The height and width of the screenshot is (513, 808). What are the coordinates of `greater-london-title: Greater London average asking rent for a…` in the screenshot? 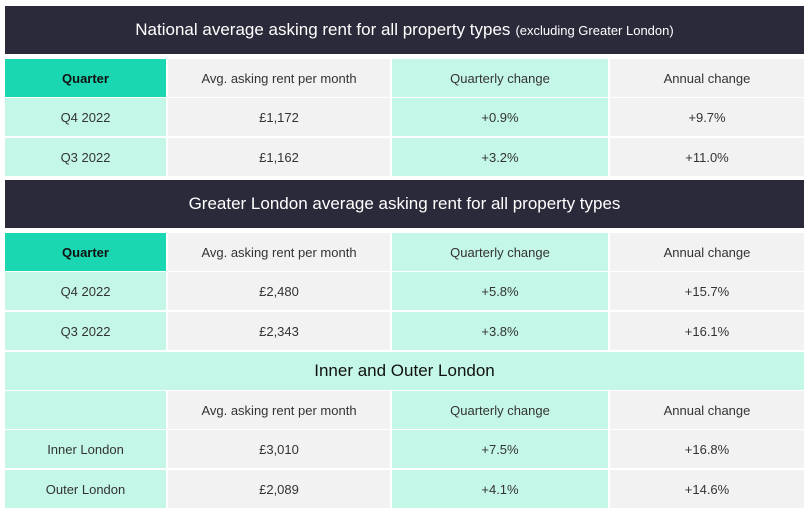 It's located at (404, 203).